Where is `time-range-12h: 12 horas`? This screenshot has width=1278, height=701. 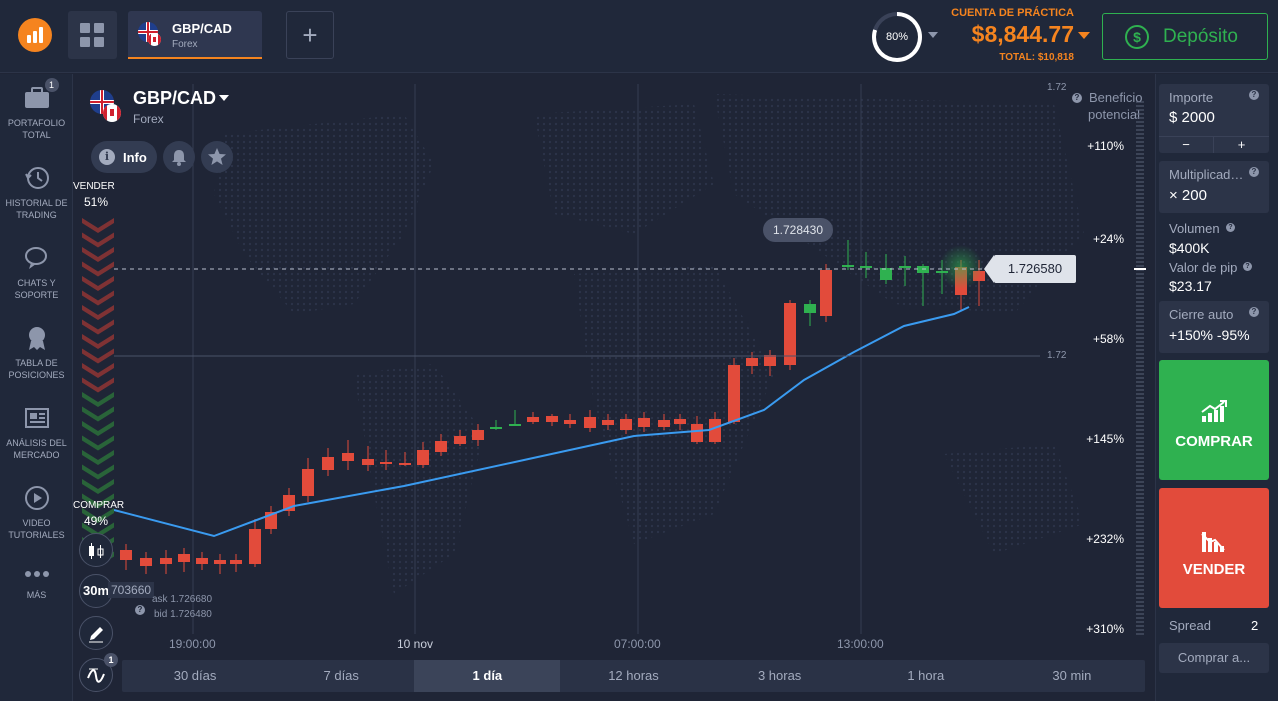
time-range-12h: 12 horas is located at coordinates (633, 675).